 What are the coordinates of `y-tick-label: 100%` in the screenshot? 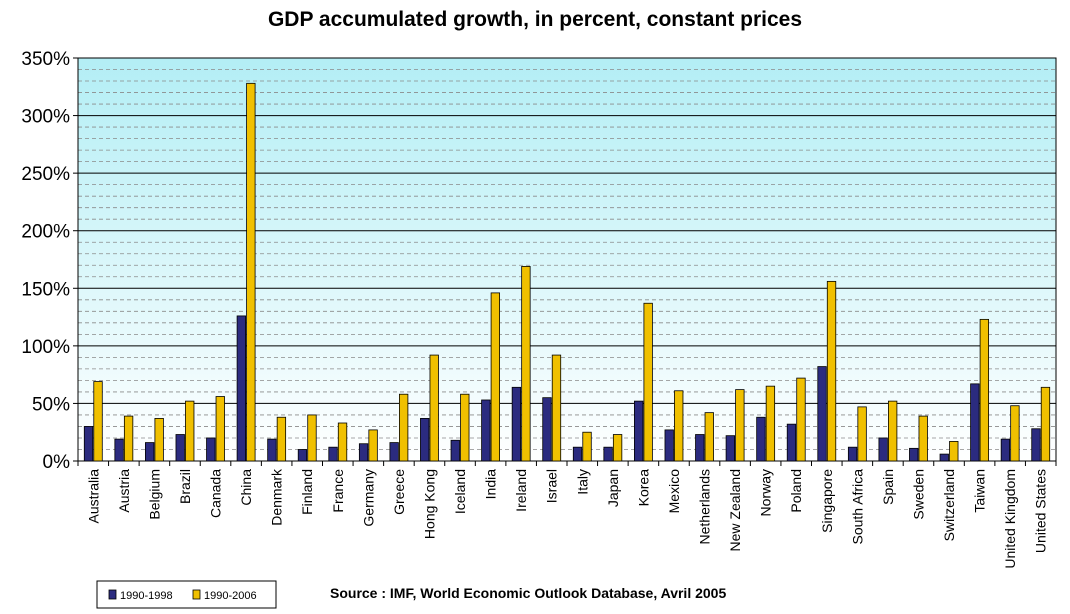 It's located at (45, 347).